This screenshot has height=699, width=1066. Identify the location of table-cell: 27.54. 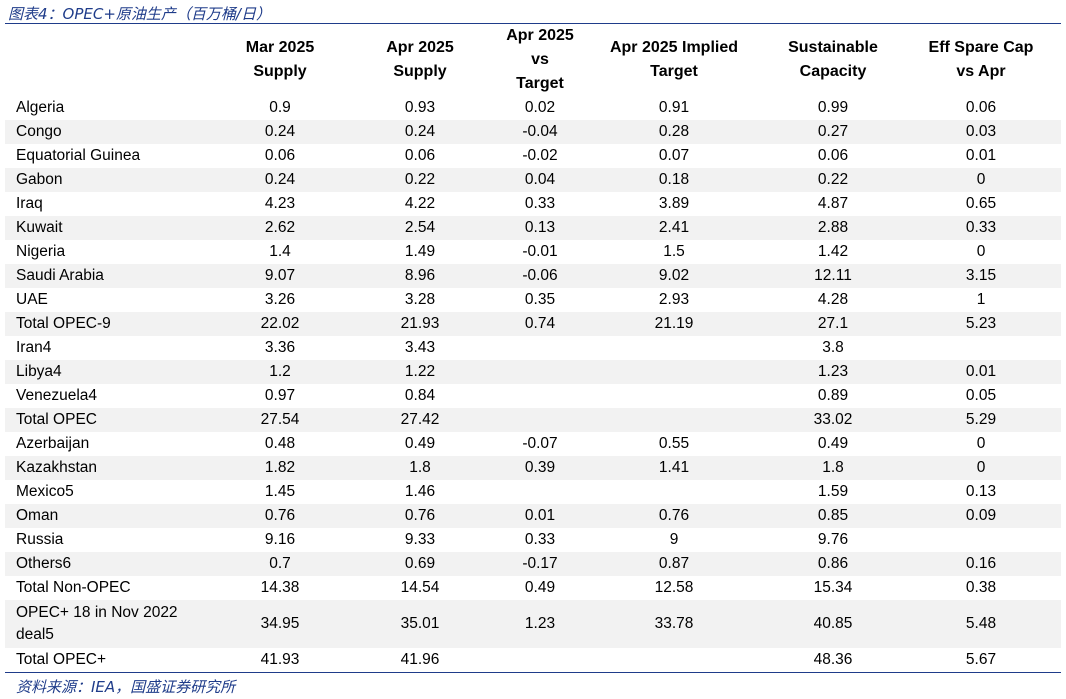
(280, 420).